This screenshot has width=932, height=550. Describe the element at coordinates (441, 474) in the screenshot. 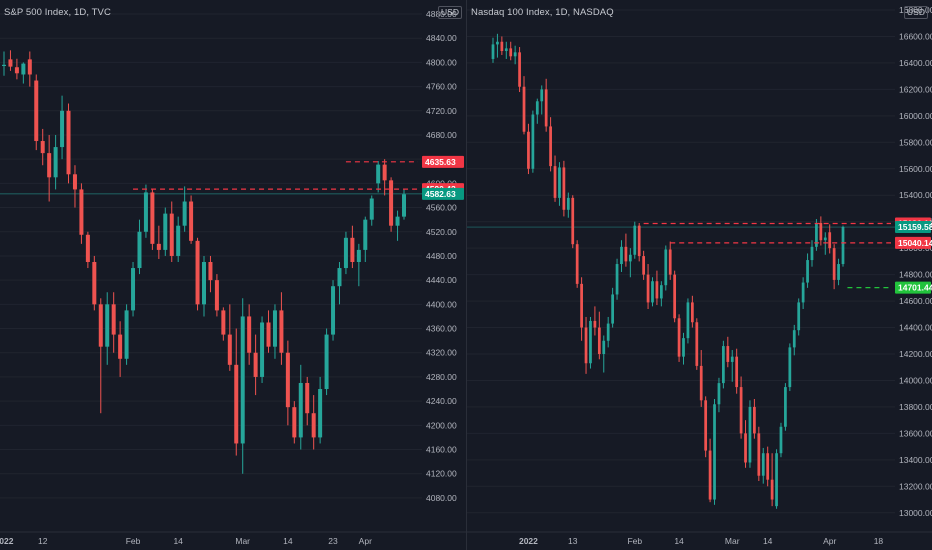

I see `y-tick-label: 4120.00` at that location.